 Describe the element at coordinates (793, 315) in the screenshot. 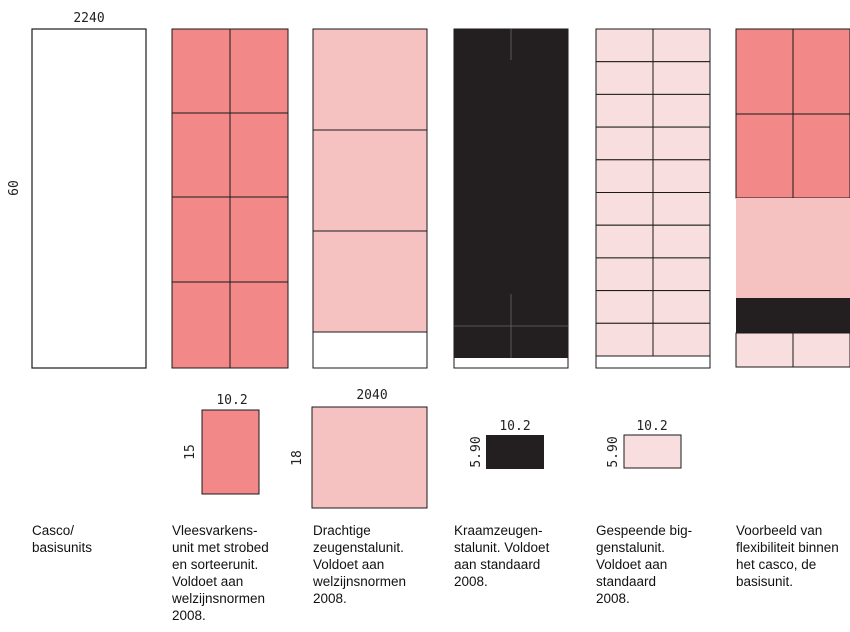

I see `voorbeeld-black-block` at that location.